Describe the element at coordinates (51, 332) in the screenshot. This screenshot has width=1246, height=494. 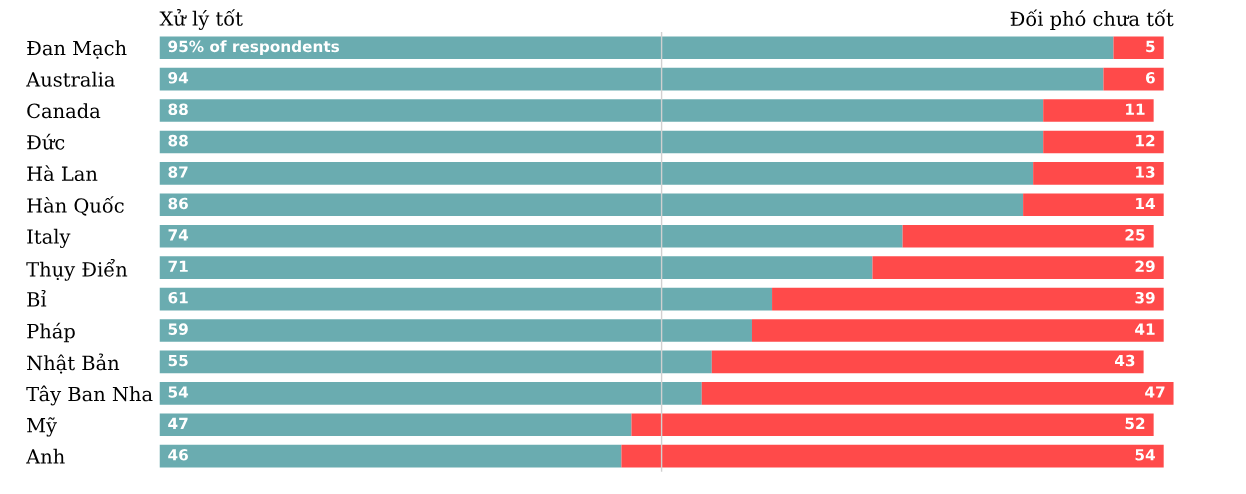
I see `y-tick-label: Pháp` at that location.